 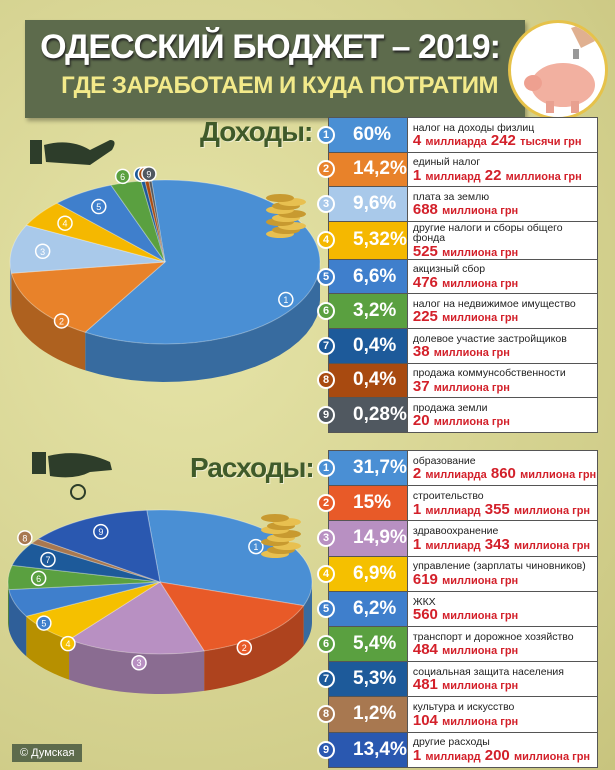 I want to click on row-number-badge: 5, so click(x=326, y=608).